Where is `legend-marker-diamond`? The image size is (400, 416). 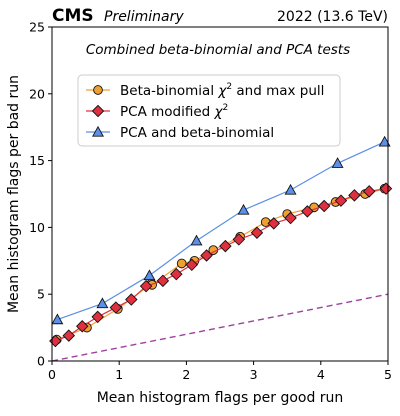
legend-marker-diamond is located at coordinates (98, 111).